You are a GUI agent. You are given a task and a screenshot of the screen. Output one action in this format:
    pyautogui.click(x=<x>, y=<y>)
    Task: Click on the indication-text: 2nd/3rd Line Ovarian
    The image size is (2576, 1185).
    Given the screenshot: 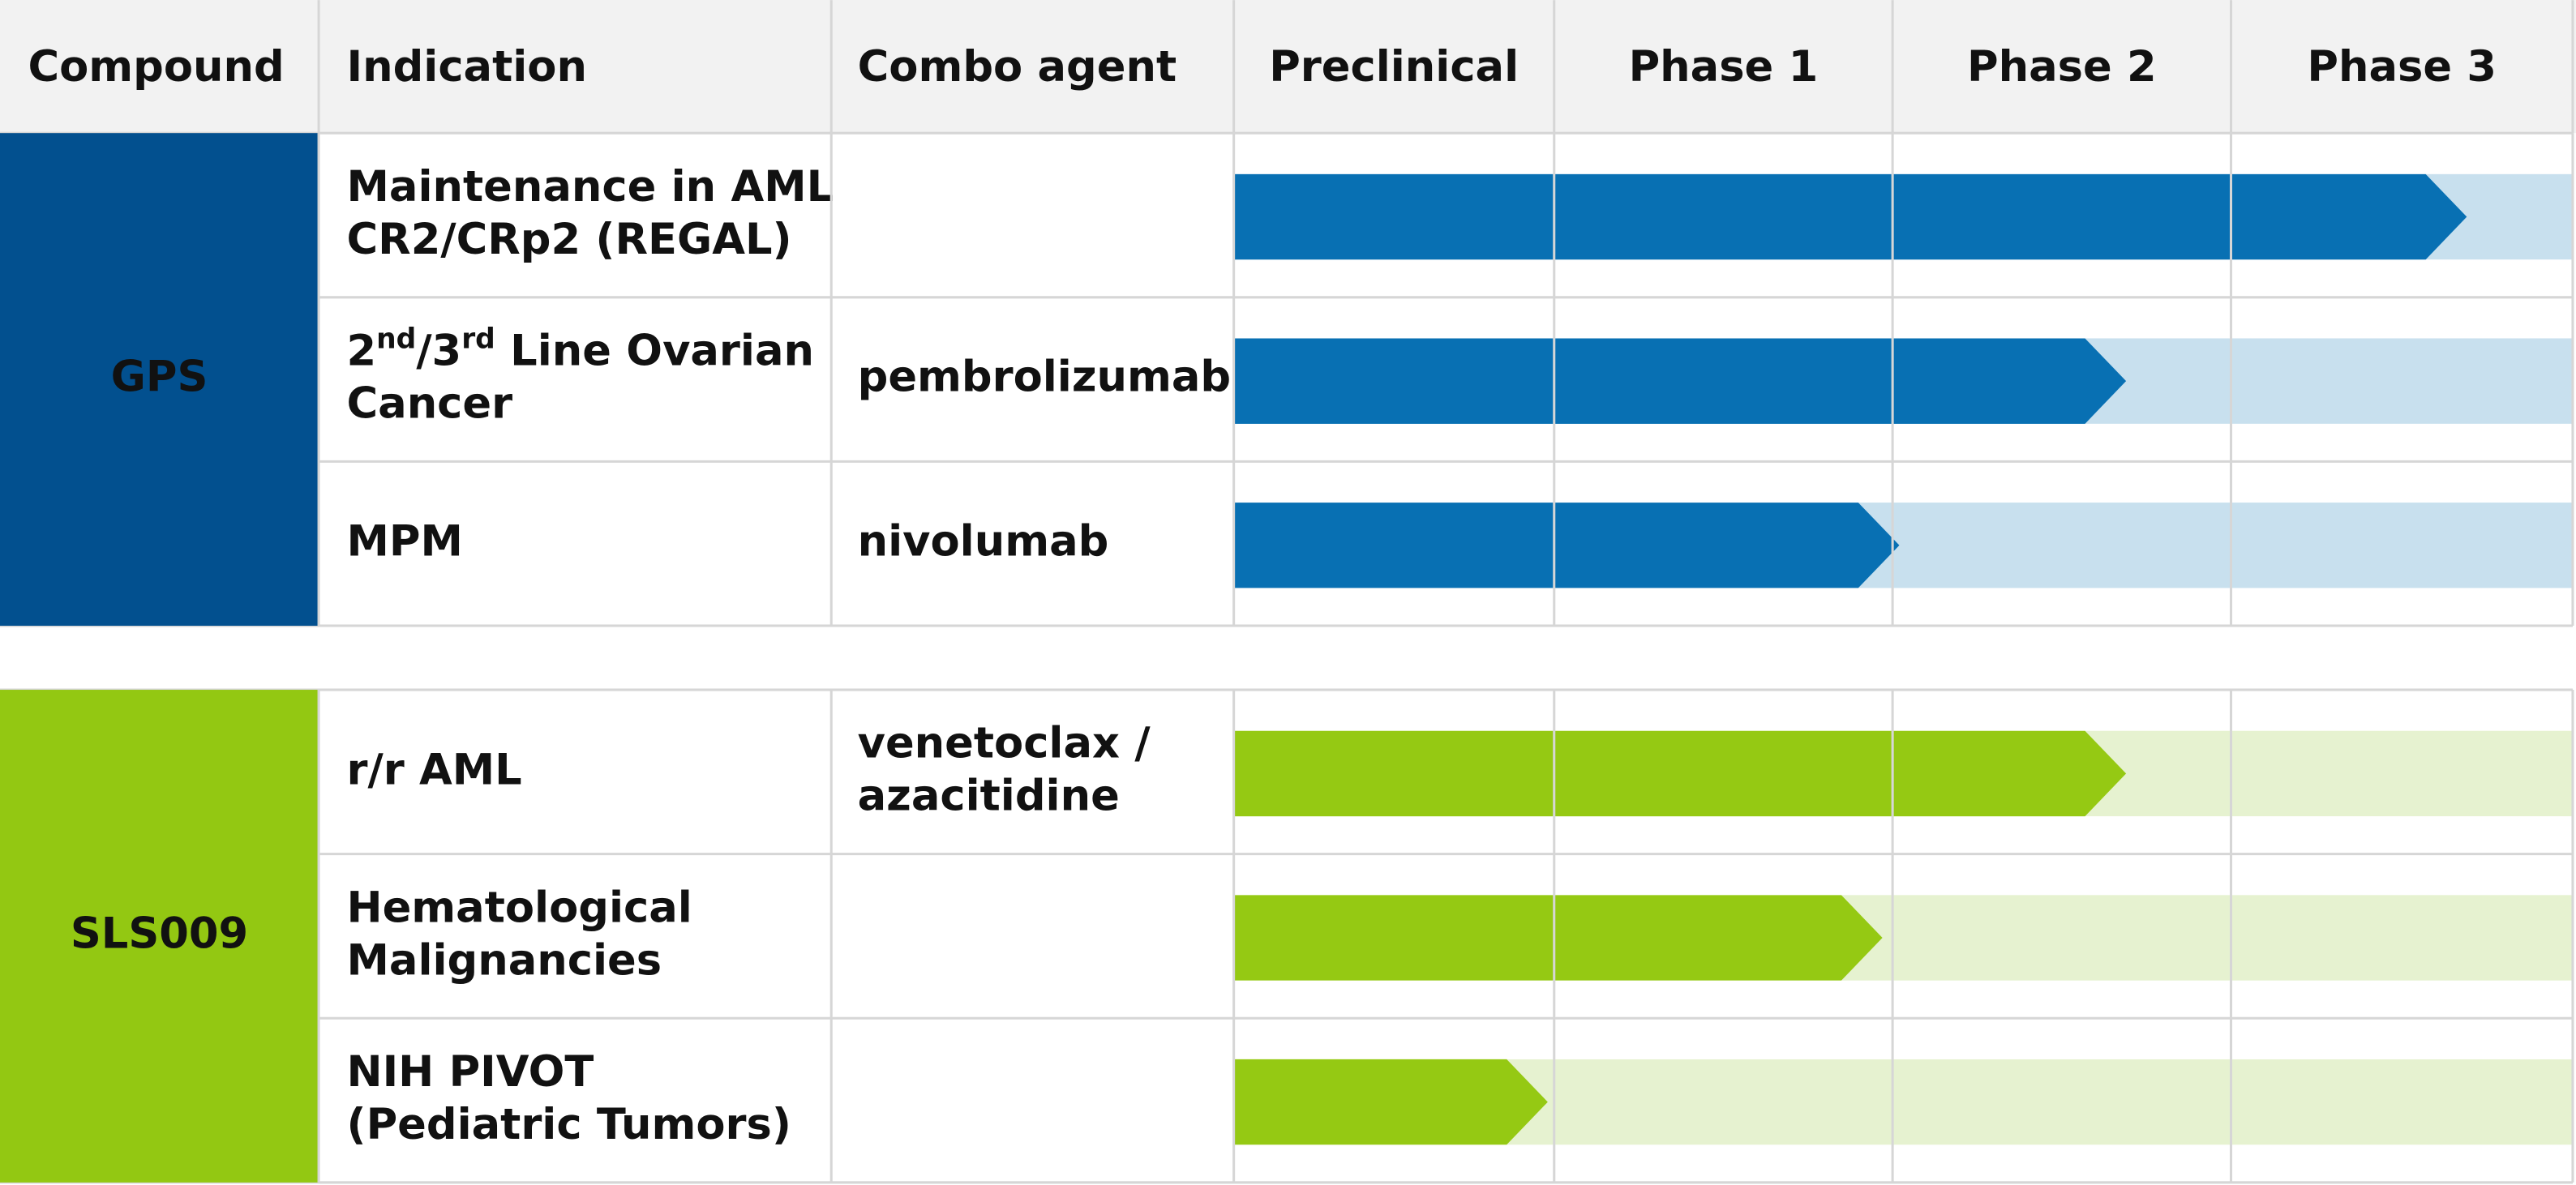 What is the action you would take?
    pyautogui.click(x=580, y=349)
    